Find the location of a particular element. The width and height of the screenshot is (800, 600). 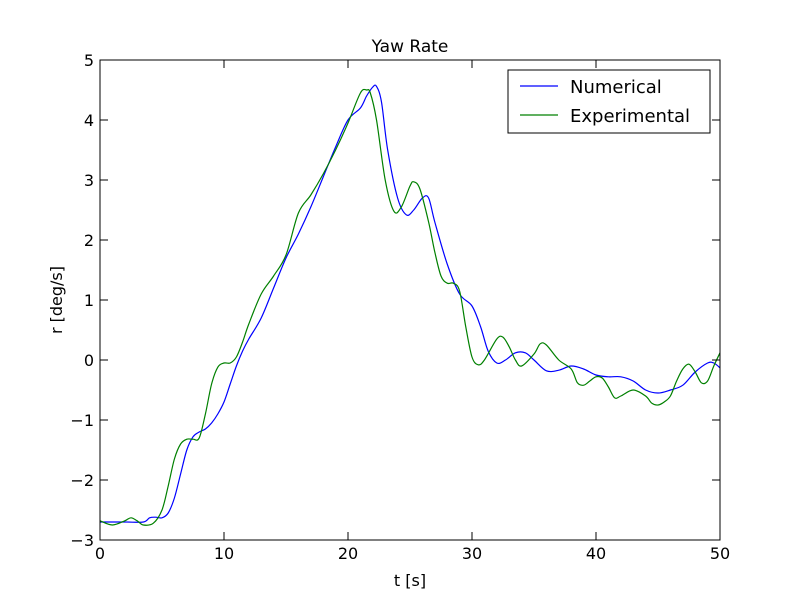

y-tick-label: 4 is located at coordinates (89, 120).